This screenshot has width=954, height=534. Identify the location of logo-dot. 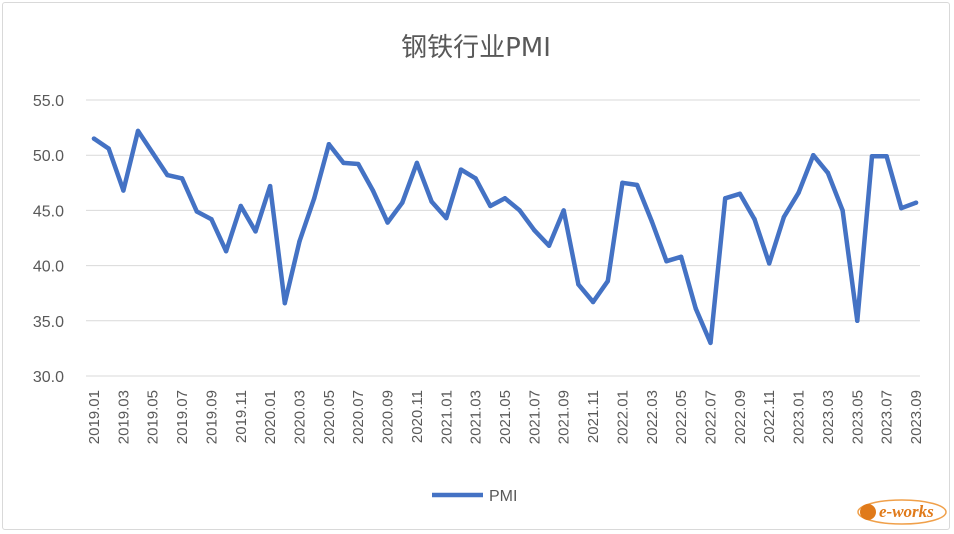
(868, 512).